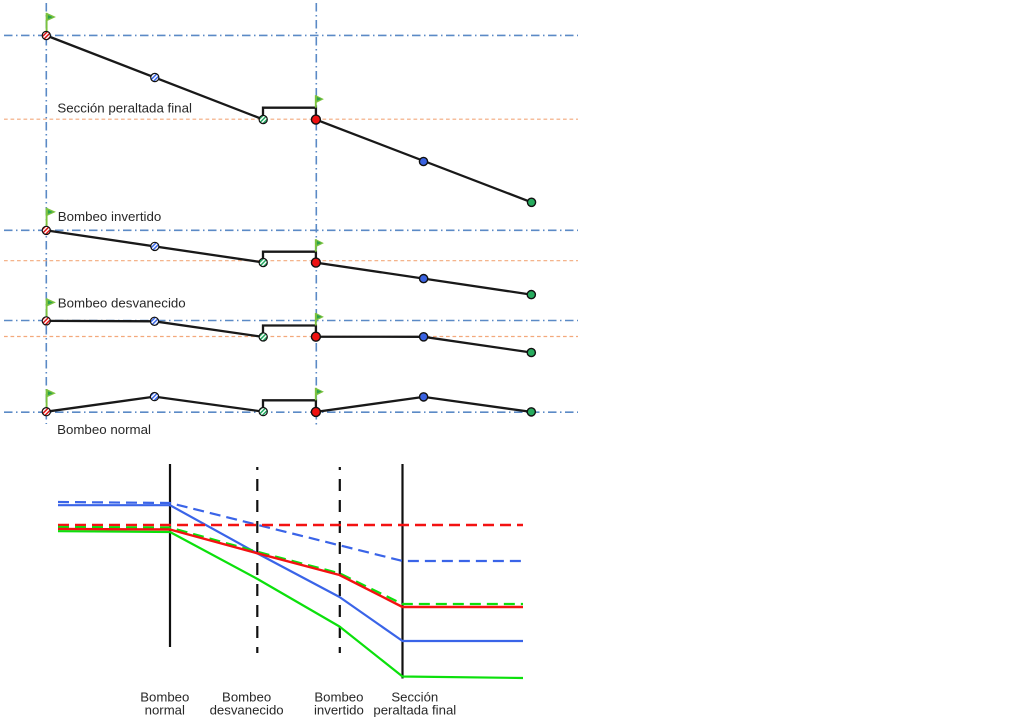  Describe the element at coordinates (339, 709) in the screenshot. I see `svg-text: invertido` at that location.